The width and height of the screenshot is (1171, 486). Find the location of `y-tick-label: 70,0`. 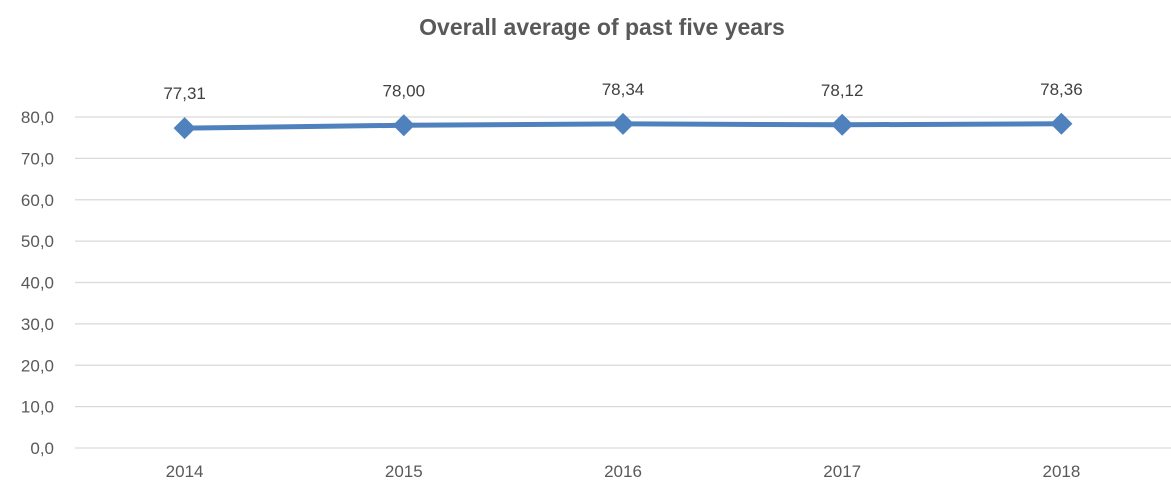

y-tick-label: 70,0 is located at coordinates (37, 158).